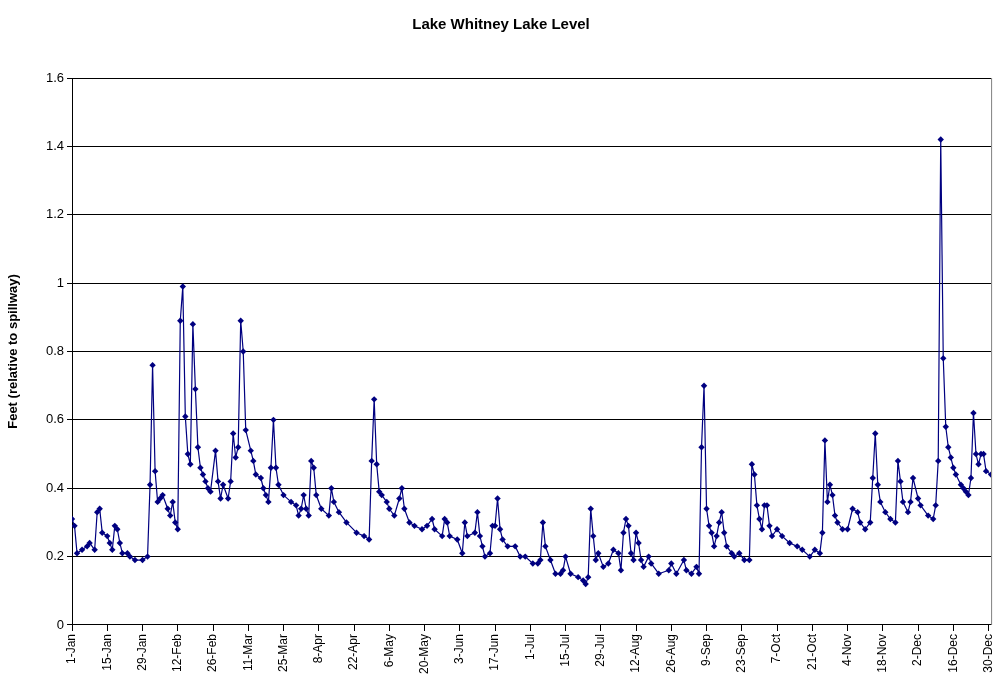  I want to click on x-tick-label: 4-Nov, so click(846, 649).